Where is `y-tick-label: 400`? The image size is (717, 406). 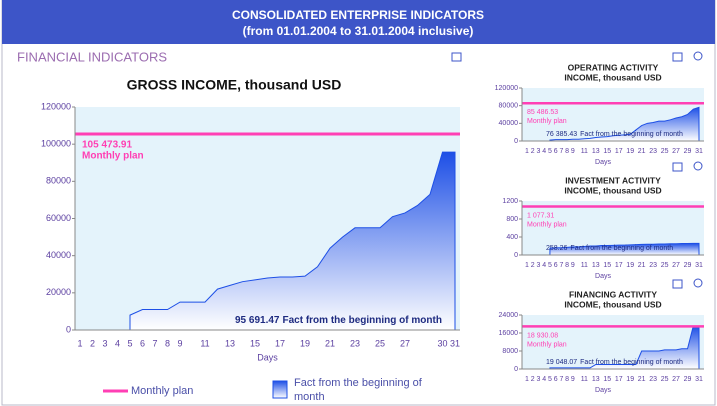
y-tick-label: 400 is located at coordinates (512, 237).